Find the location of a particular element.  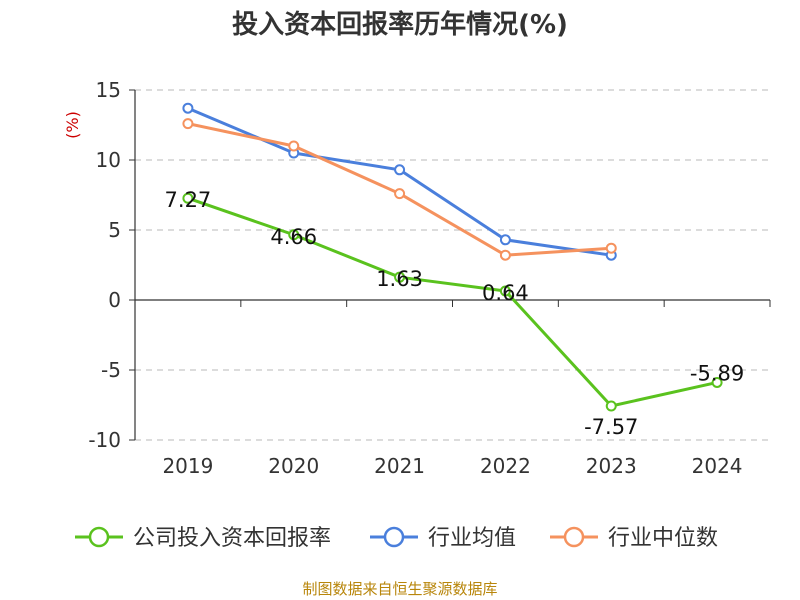

data-label: 7.27 is located at coordinates (188, 200).